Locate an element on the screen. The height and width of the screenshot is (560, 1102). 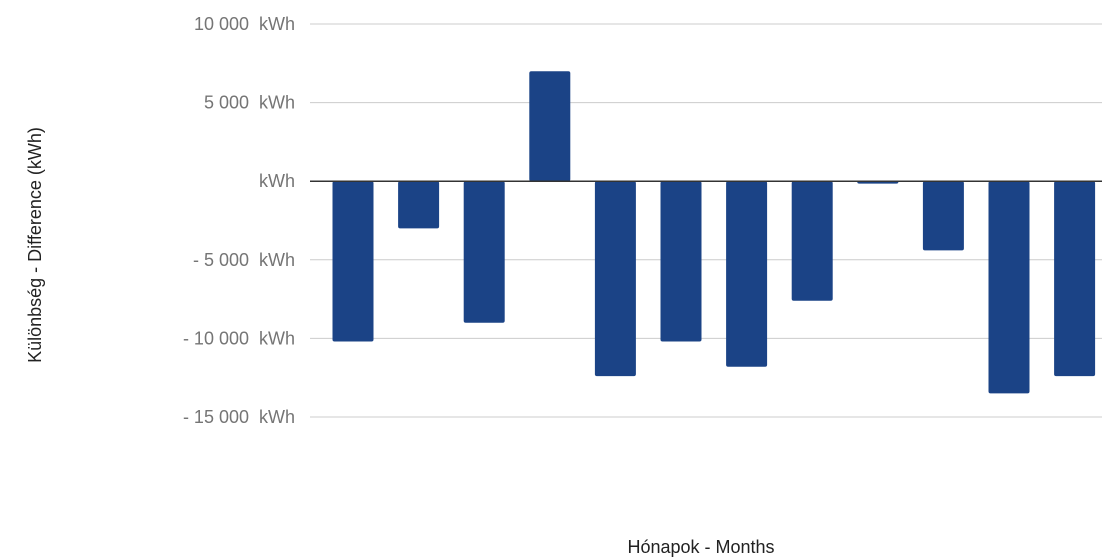
y-tick-label: 10 000 kWh is located at coordinates (244, 24).